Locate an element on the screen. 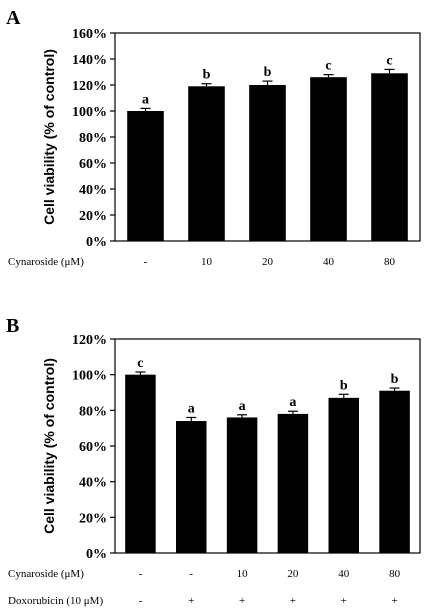 The width and height of the screenshot is (448, 614). y-tick-label: 140% is located at coordinates (89, 60).